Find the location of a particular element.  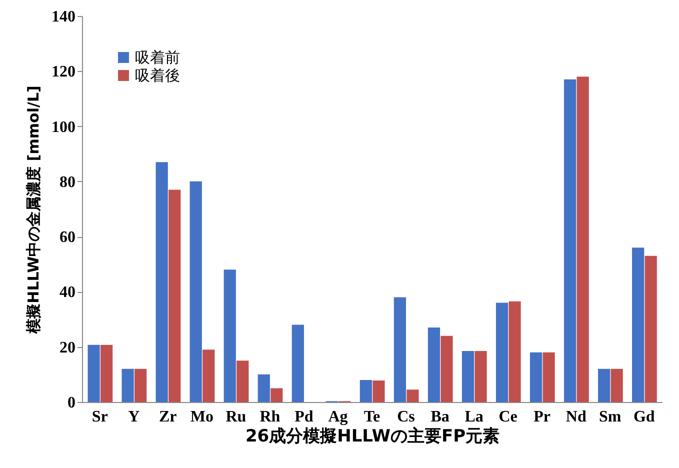

y-tick-label: 20 is located at coordinates (68, 347).